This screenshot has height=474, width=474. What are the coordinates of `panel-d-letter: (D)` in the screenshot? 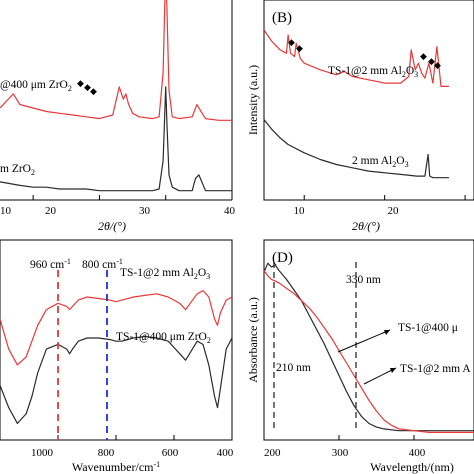 It's located at (282, 258).